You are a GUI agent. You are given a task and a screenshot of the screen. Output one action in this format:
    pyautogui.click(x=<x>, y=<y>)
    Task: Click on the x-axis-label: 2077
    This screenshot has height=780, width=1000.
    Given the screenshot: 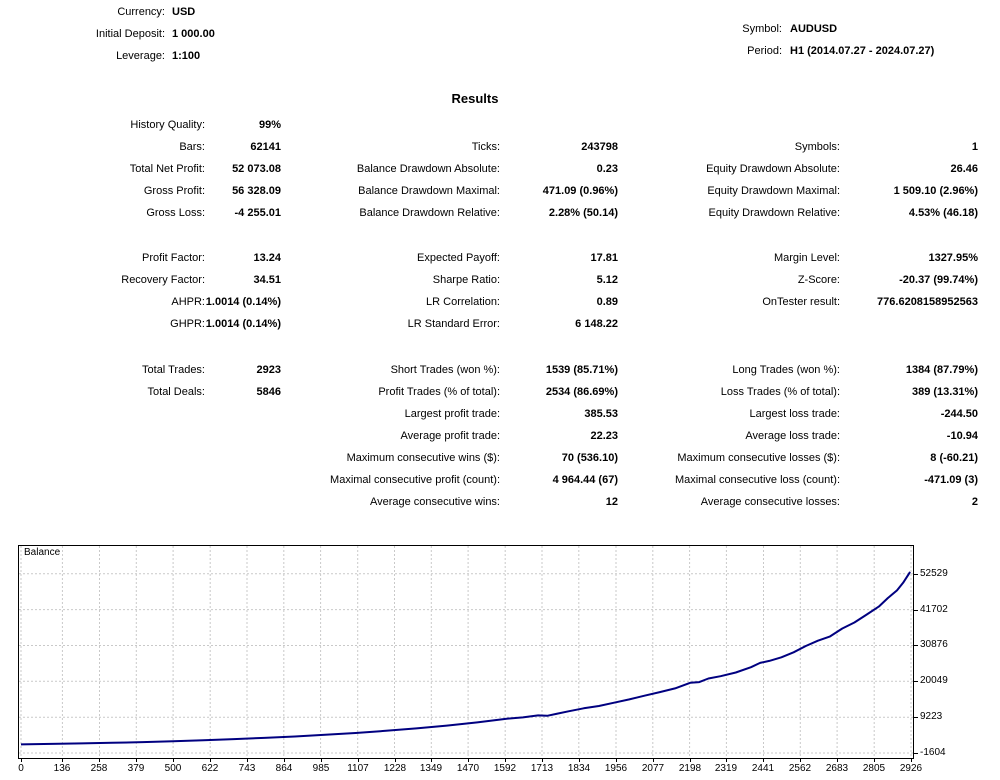 What is the action you would take?
    pyautogui.click(x=653, y=768)
    